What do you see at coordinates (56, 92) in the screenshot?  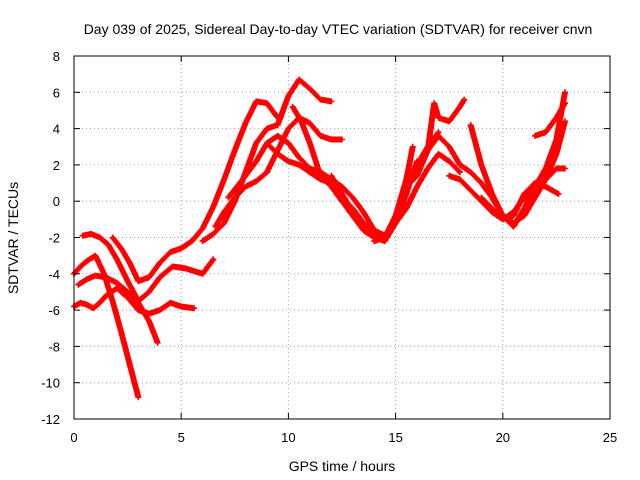 I see `y-tick-label: 6` at bounding box center [56, 92].